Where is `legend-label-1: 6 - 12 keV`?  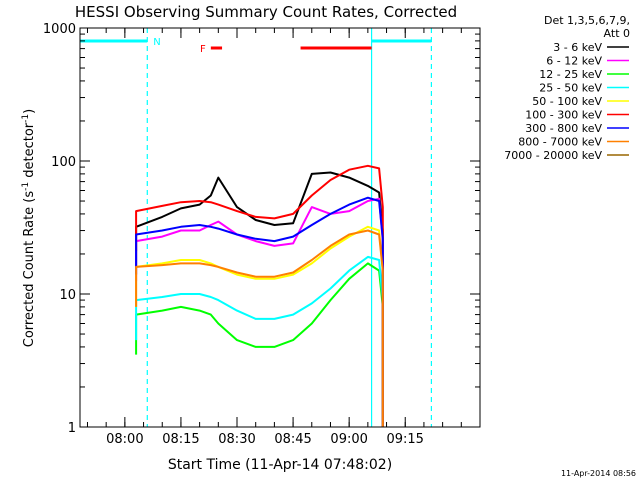
legend-label-1: 6 - 12 keV is located at coordinates (574, 61).